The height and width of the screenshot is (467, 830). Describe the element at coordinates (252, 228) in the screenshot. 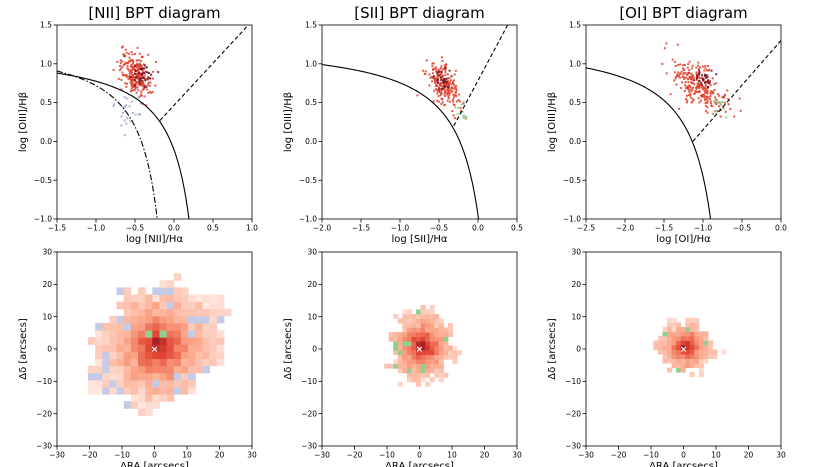

I see `x-tick-label: 1.0` at that location.